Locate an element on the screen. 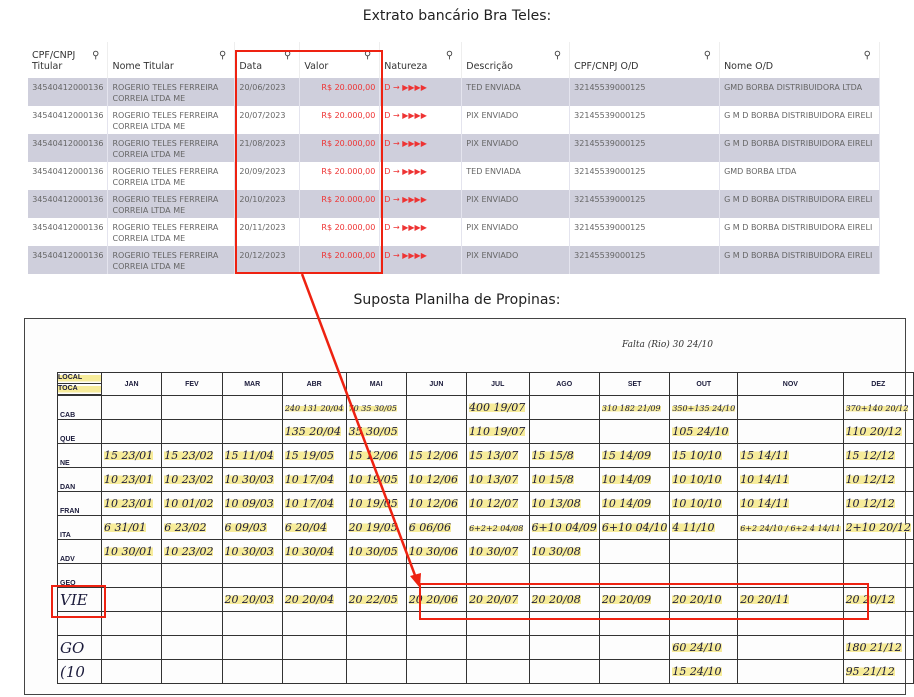 The width and height of the screenshot is (914, 697). sheet-cell: 10 13/07 is located at coordinates (498, 479).